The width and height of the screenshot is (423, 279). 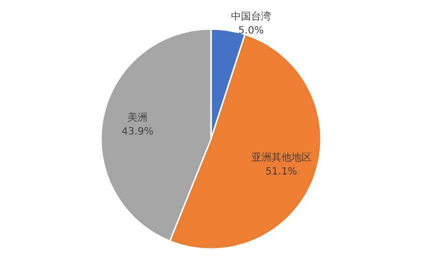 What do you see at coordinates (251, 16) in the screenshot?
I see `slice-label: 中国台湾` at bounding box center [251, 16].